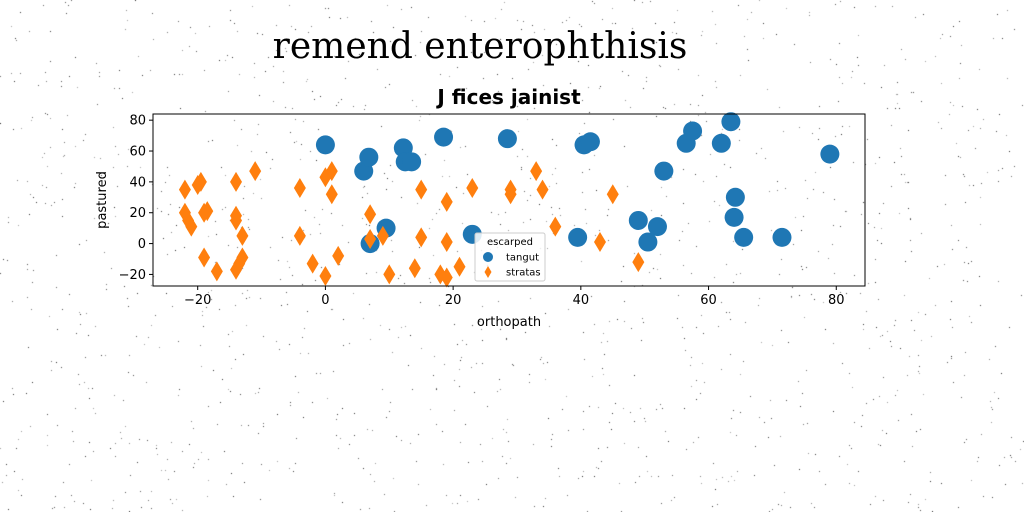  What do you see at coordinates (509, 97) in the screenshot?
I see `chart-title: J fices jainist` at bounding box center [509, 97].